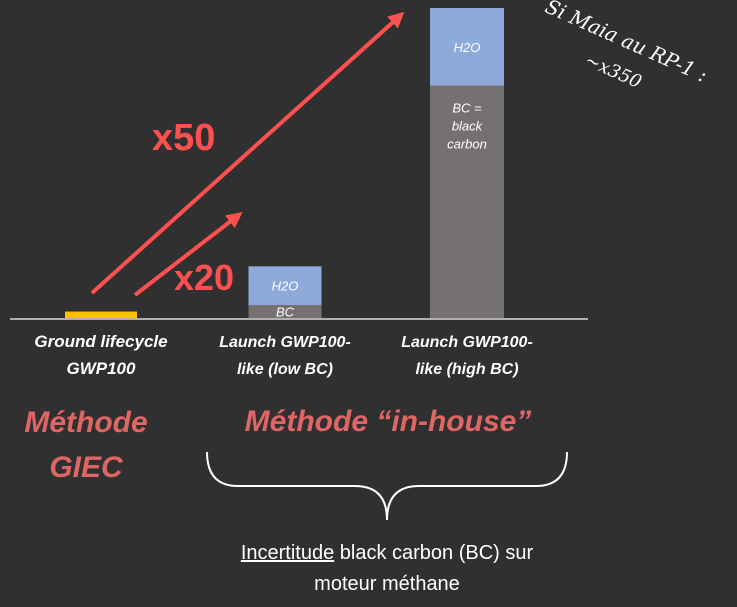 This screenshot has height=607, width=737. Describe the element at coordinates (285, 342) in the screenshot. I see `category-label-2-line-1: Launch GWP100-` at that location.